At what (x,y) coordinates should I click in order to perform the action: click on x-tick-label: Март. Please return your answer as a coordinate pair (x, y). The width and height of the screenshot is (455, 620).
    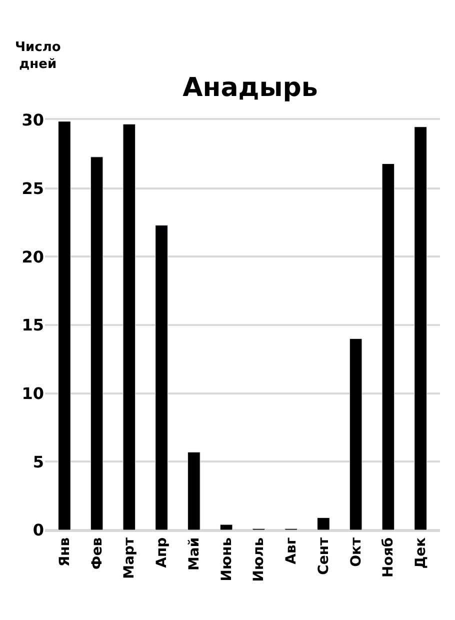
    Looking at the image, I should click on (130, 557).